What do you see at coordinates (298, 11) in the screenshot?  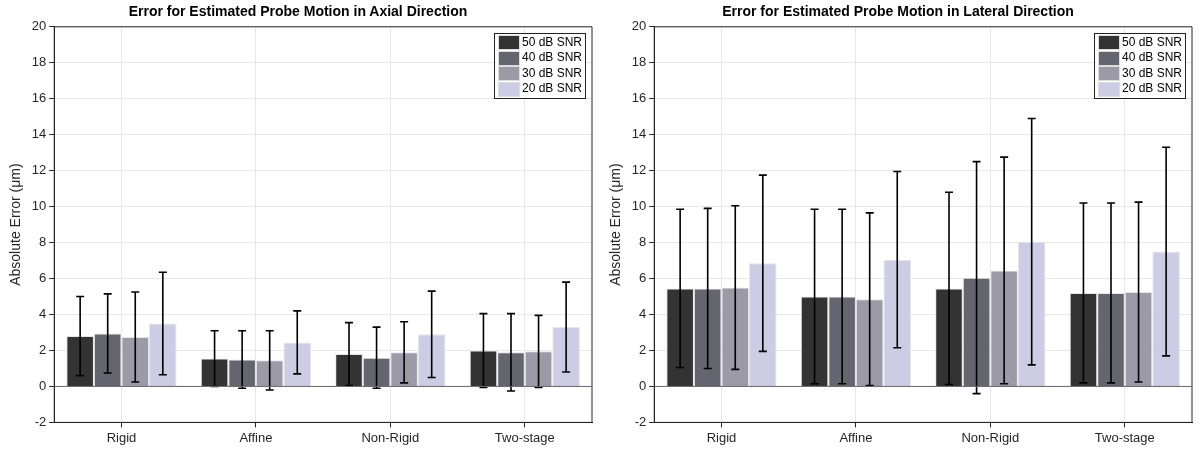 I see `chart-title: Error for Estimated Probe Motion in Axial Direction` at bounding box center [298, 11].